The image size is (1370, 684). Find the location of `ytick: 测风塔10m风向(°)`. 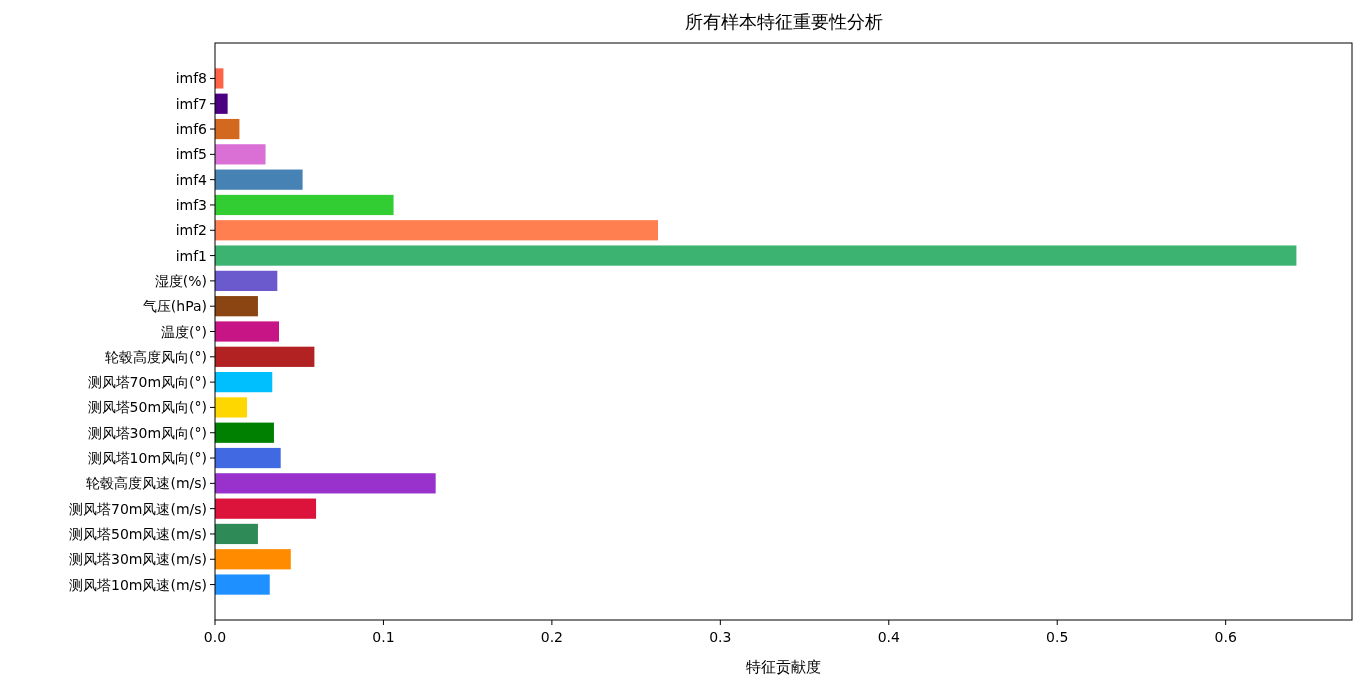

ytick: 测风塔10m风向(°) is located at coordinates (147, 458).